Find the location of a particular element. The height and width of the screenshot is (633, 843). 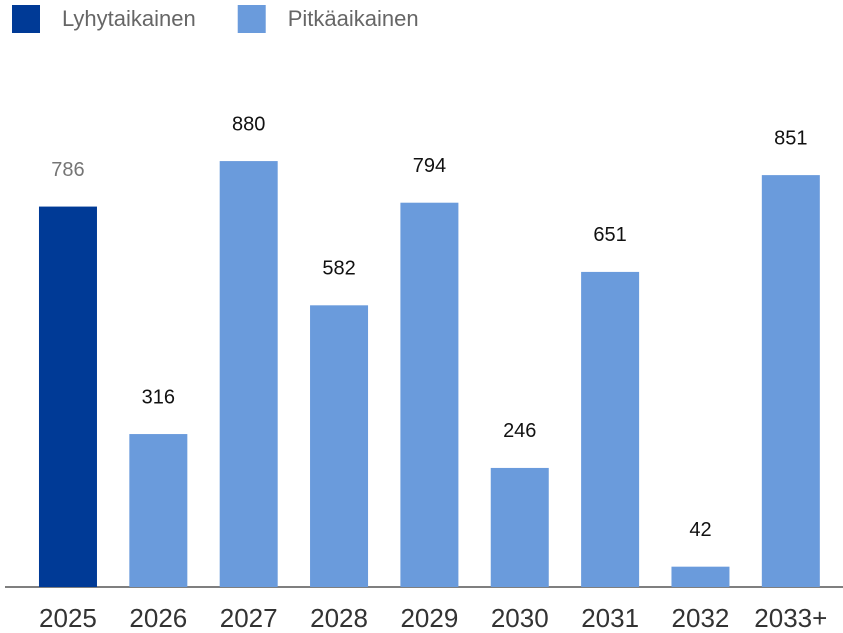

x-tick-label: 2029 is located at coordinates (429, 618).